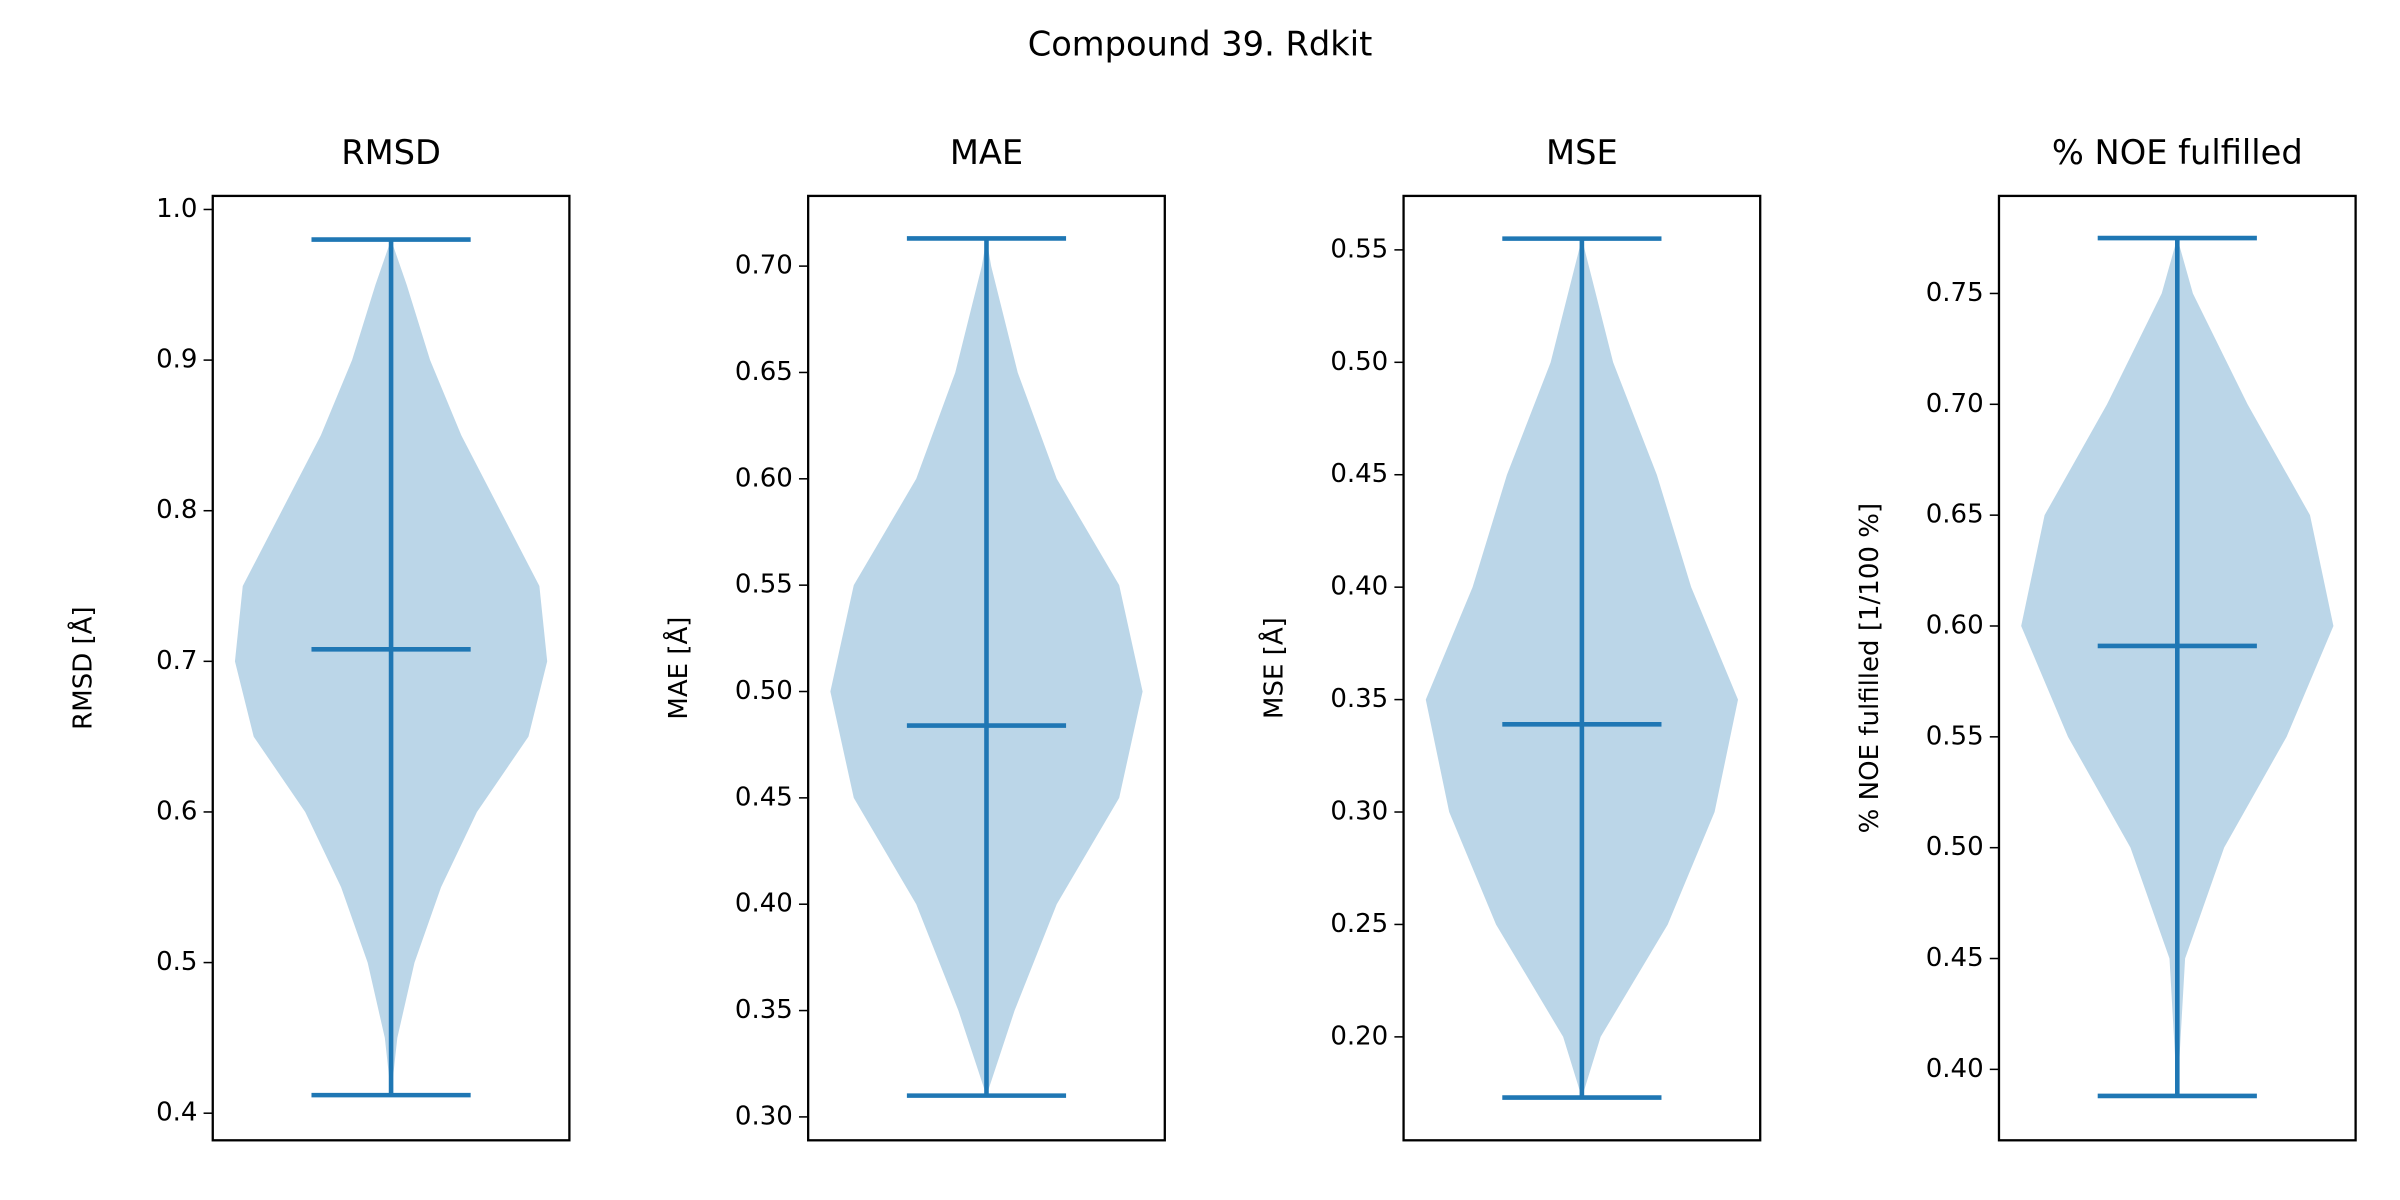 The width and height of the screenshot is (2400, 1200). What do you see at coordinates (2177, 152) in the screenshot?
I see `subplot-title: % NOE fulfilled` at bounding box center [2177, 152].